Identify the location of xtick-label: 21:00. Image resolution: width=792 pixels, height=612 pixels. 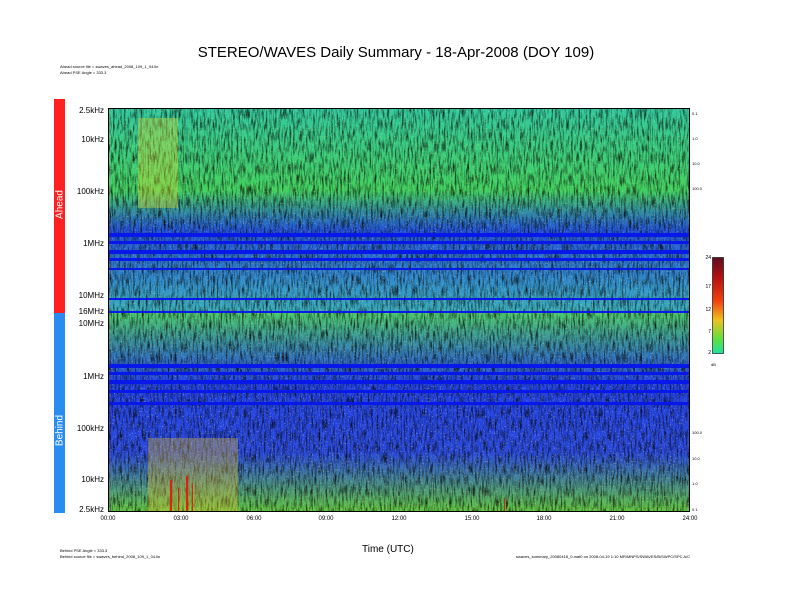
(617, 519).